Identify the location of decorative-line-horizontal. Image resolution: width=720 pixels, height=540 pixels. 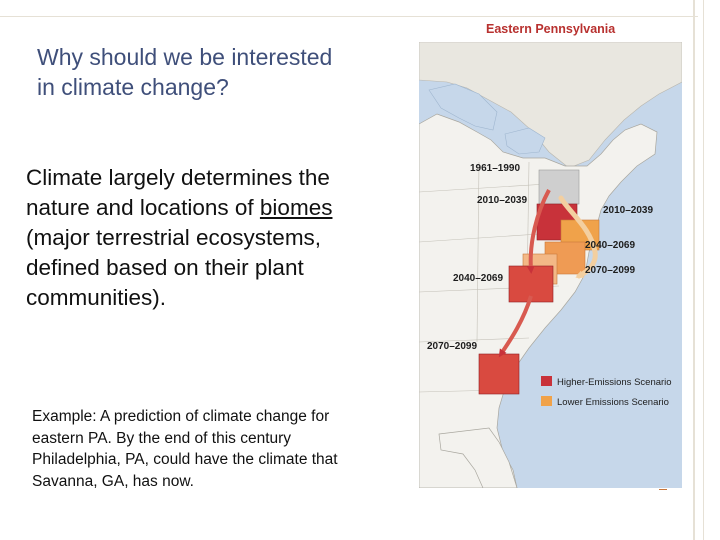
(349, 16).